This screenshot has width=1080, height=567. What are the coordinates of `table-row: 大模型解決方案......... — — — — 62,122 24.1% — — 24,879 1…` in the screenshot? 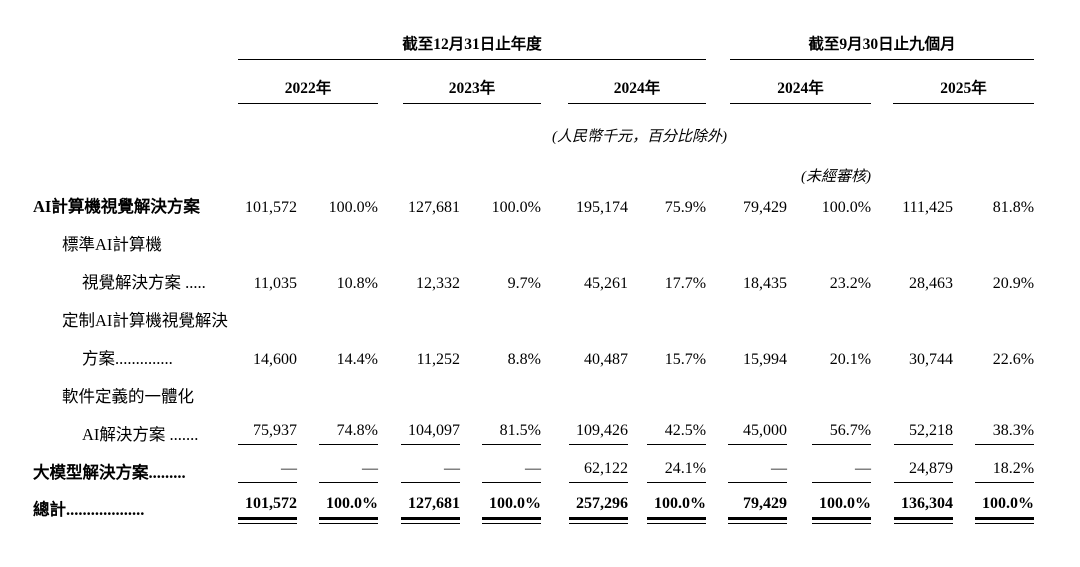 It's located at (540, 471).